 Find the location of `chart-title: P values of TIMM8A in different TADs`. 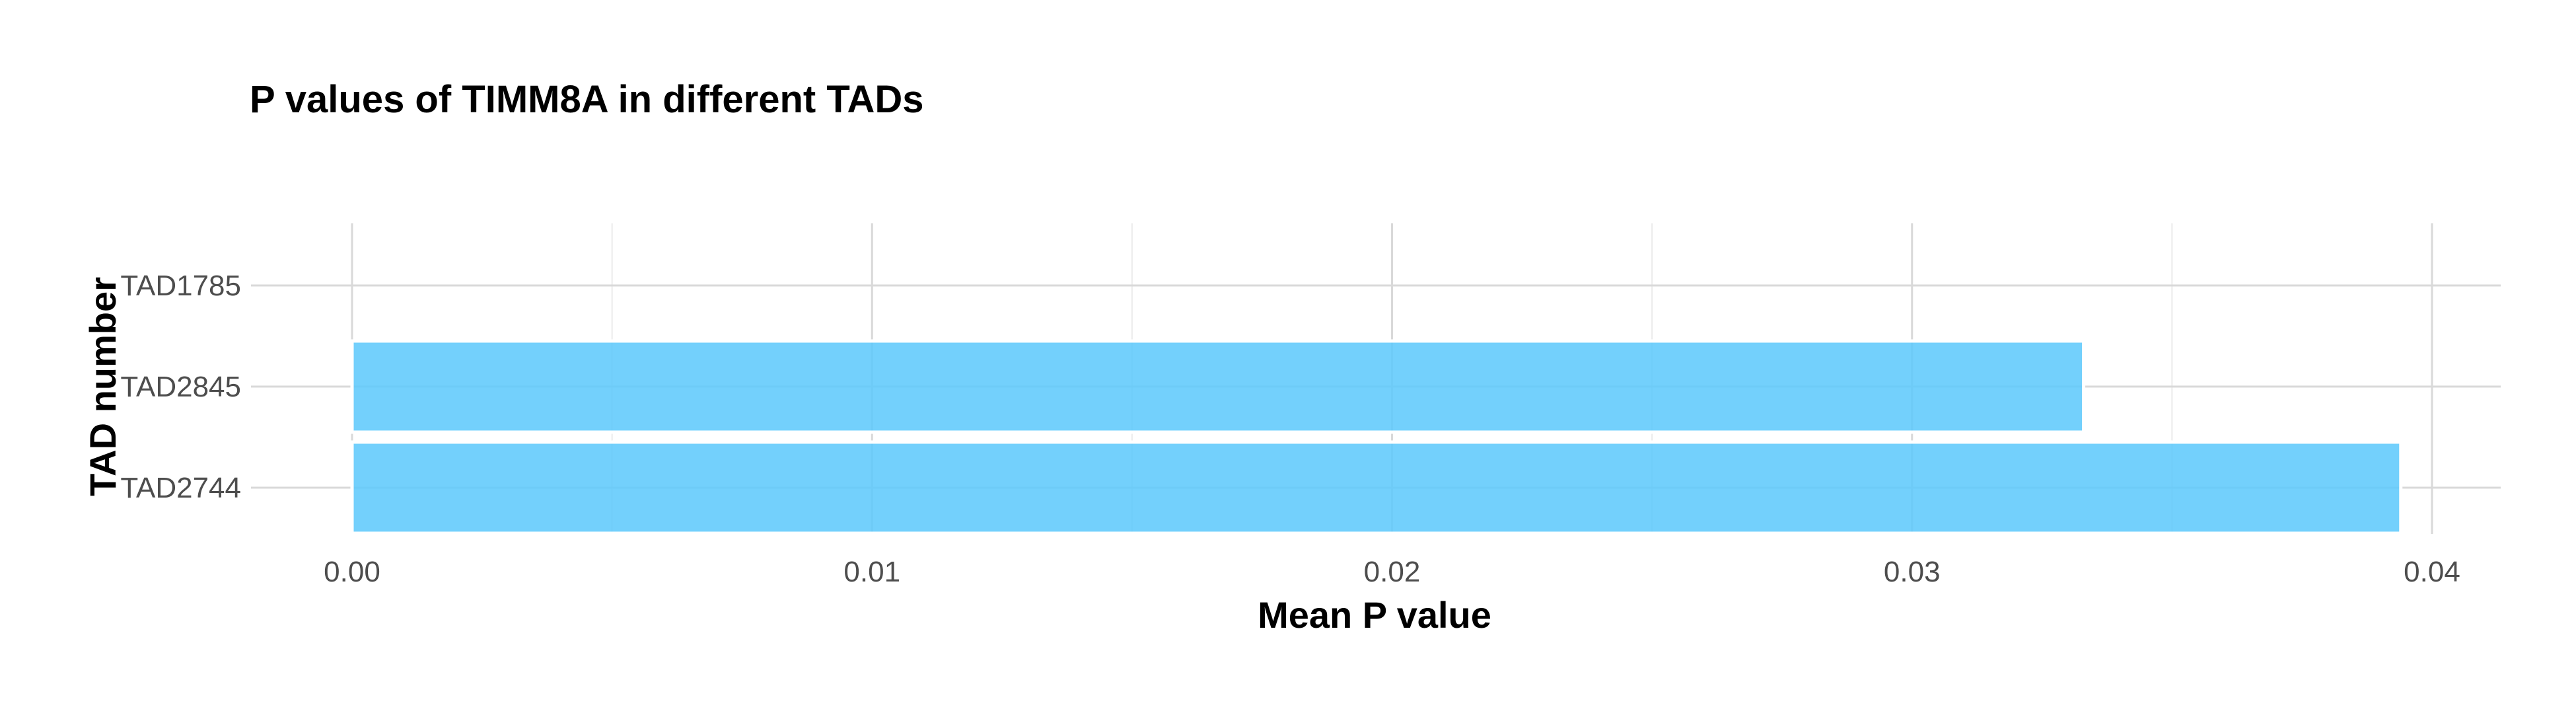

chart-title: P values of TIMM8A in different TADs is located at coordinates (587, 99).